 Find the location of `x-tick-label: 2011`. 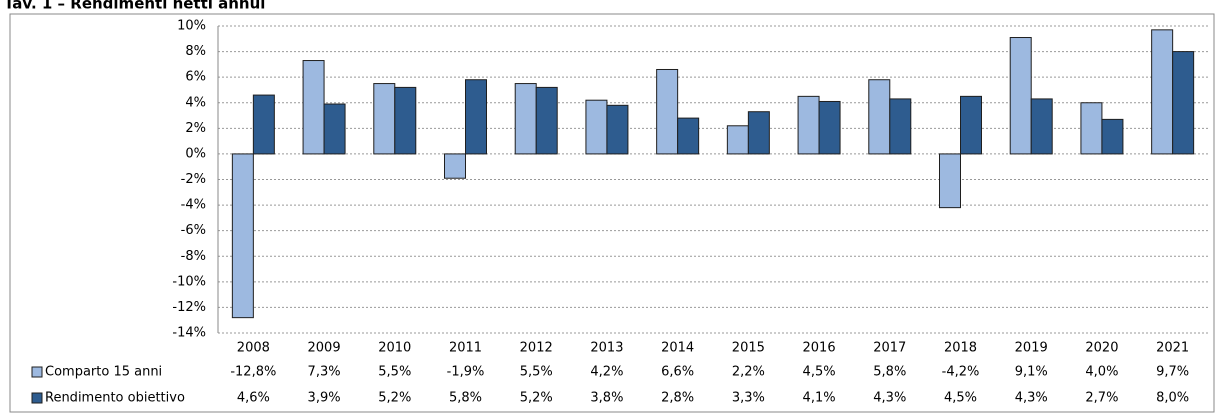

x-tick-label: 2011 is located at coordinates (465, 348).